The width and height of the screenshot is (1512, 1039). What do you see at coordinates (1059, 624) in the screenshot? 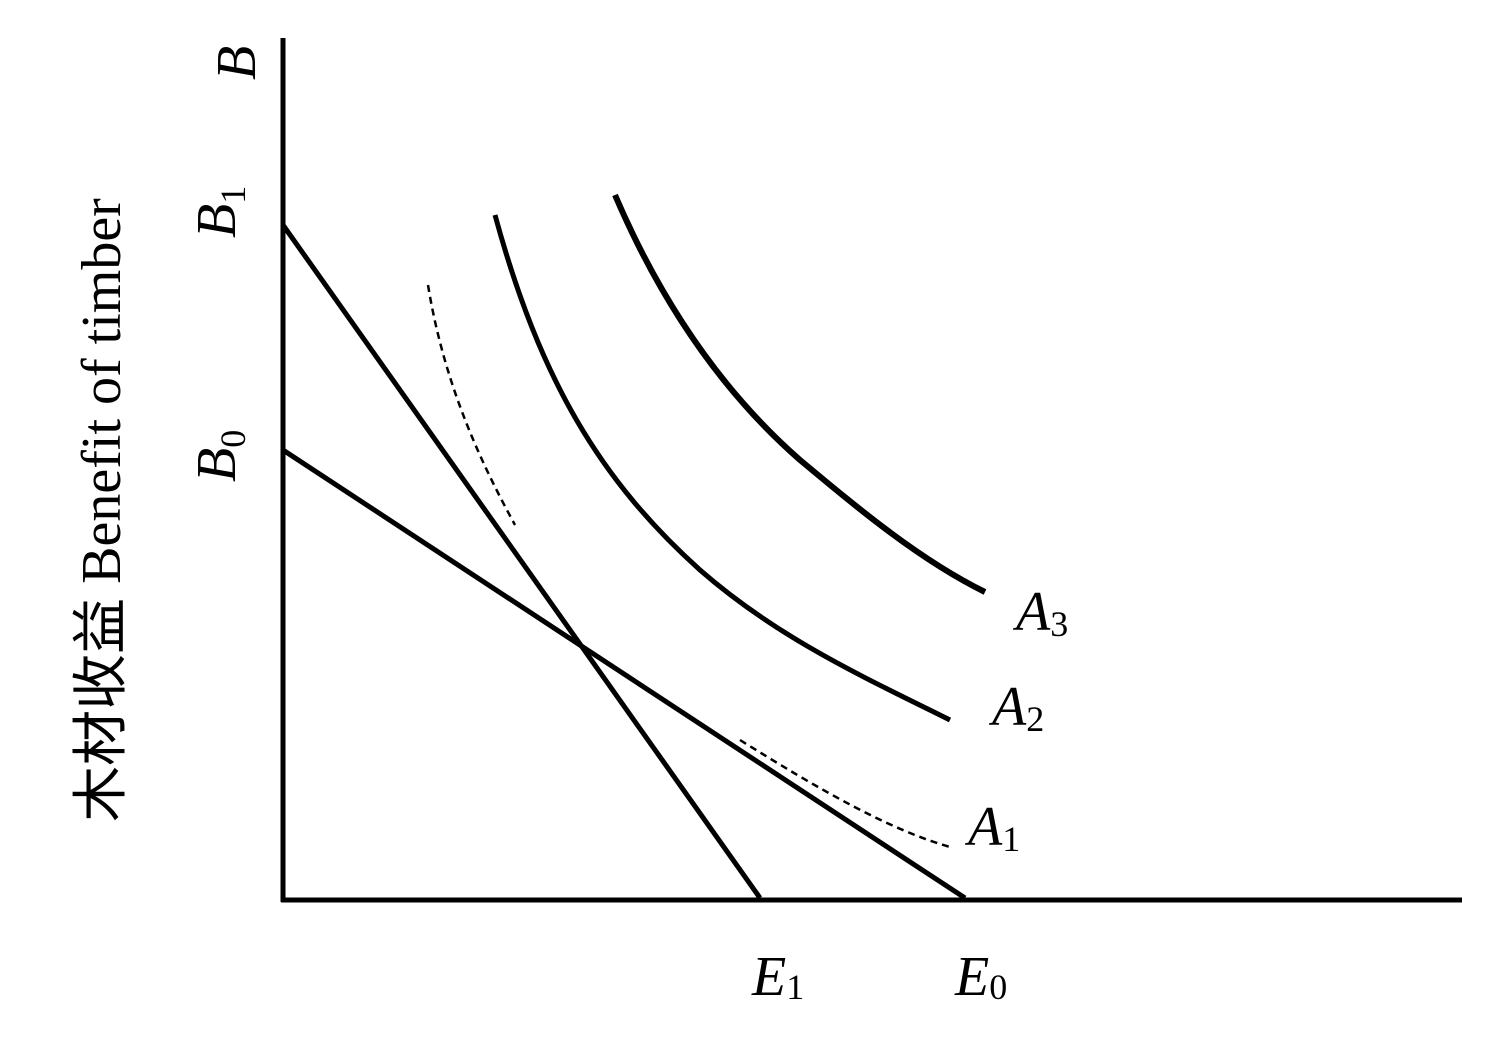
I see `label-sub: 3` at bounding box center [1059, 624].